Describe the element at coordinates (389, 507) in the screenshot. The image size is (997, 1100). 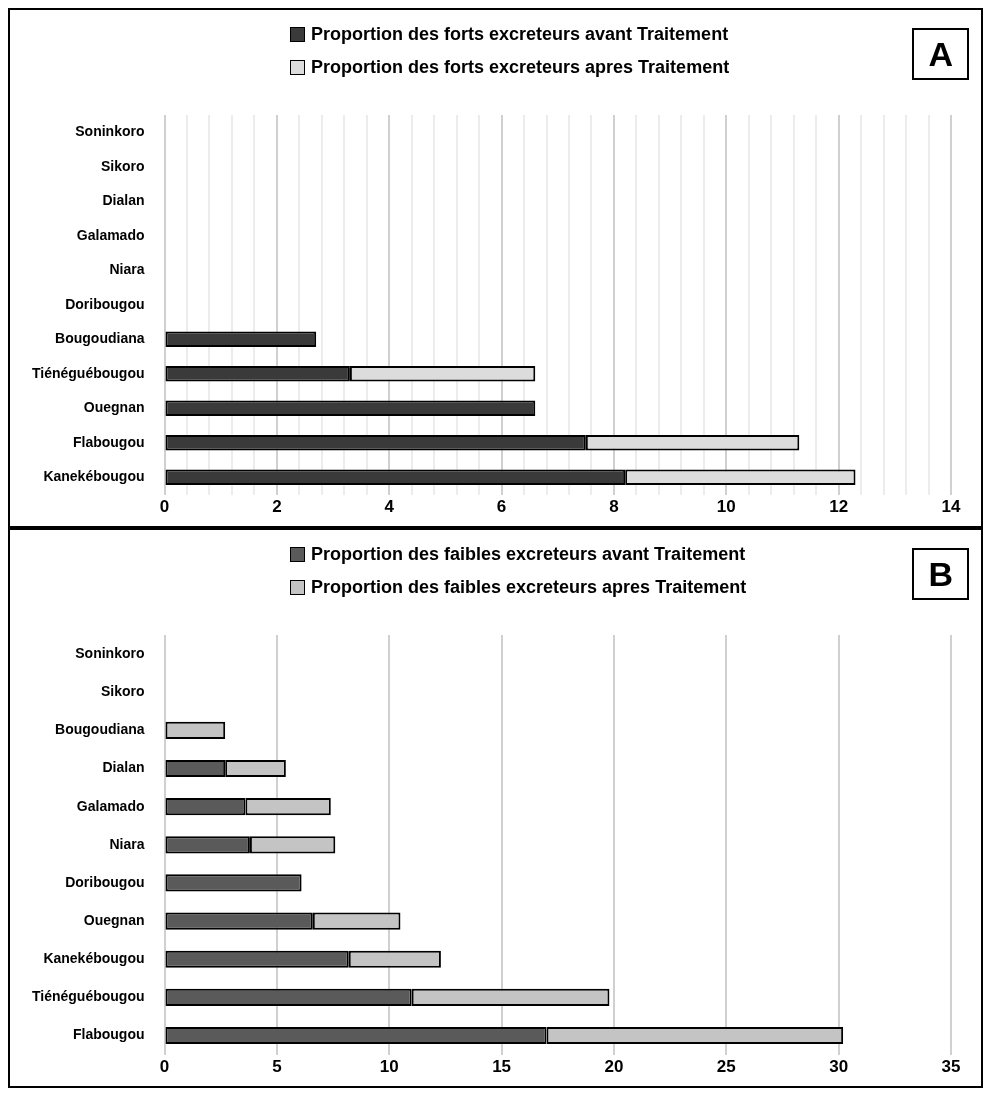
I see `x-tick-label: 4` at that location.